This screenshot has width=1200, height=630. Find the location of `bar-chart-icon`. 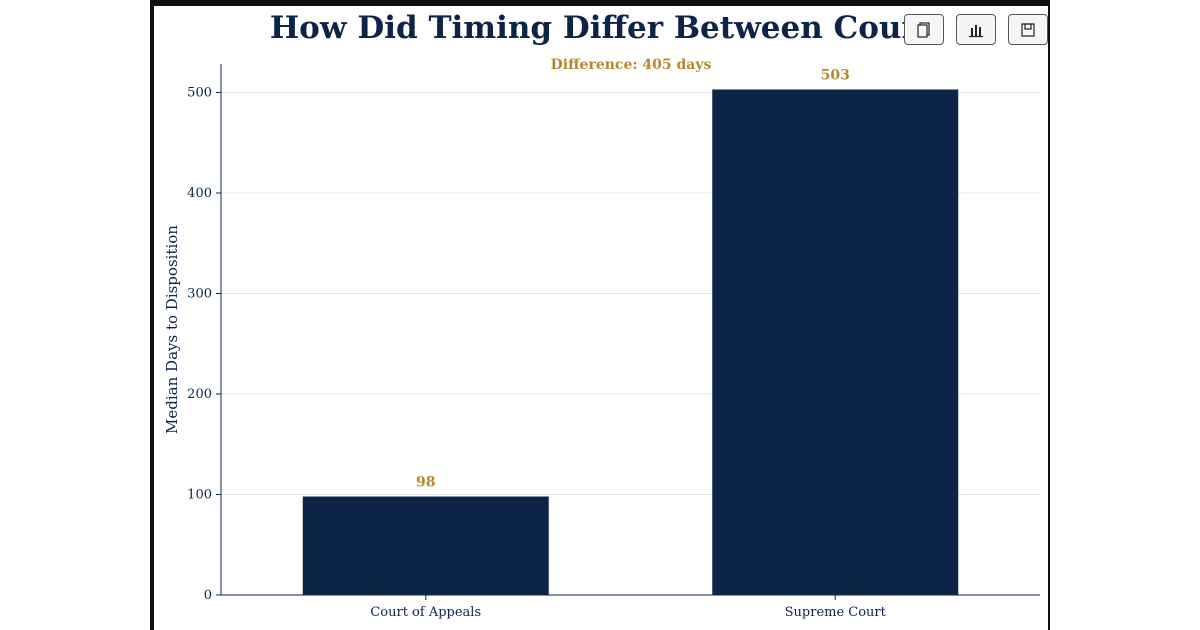

bar-chart-icon is located at coordinates (976, 30).